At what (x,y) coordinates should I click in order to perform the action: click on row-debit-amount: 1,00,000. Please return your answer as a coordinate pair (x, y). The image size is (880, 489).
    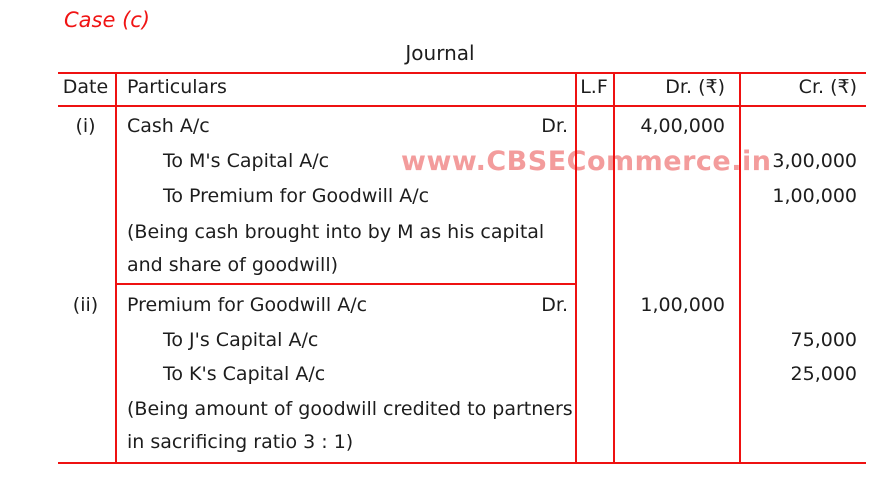
    Looking at the image, I should click on (682, 305).